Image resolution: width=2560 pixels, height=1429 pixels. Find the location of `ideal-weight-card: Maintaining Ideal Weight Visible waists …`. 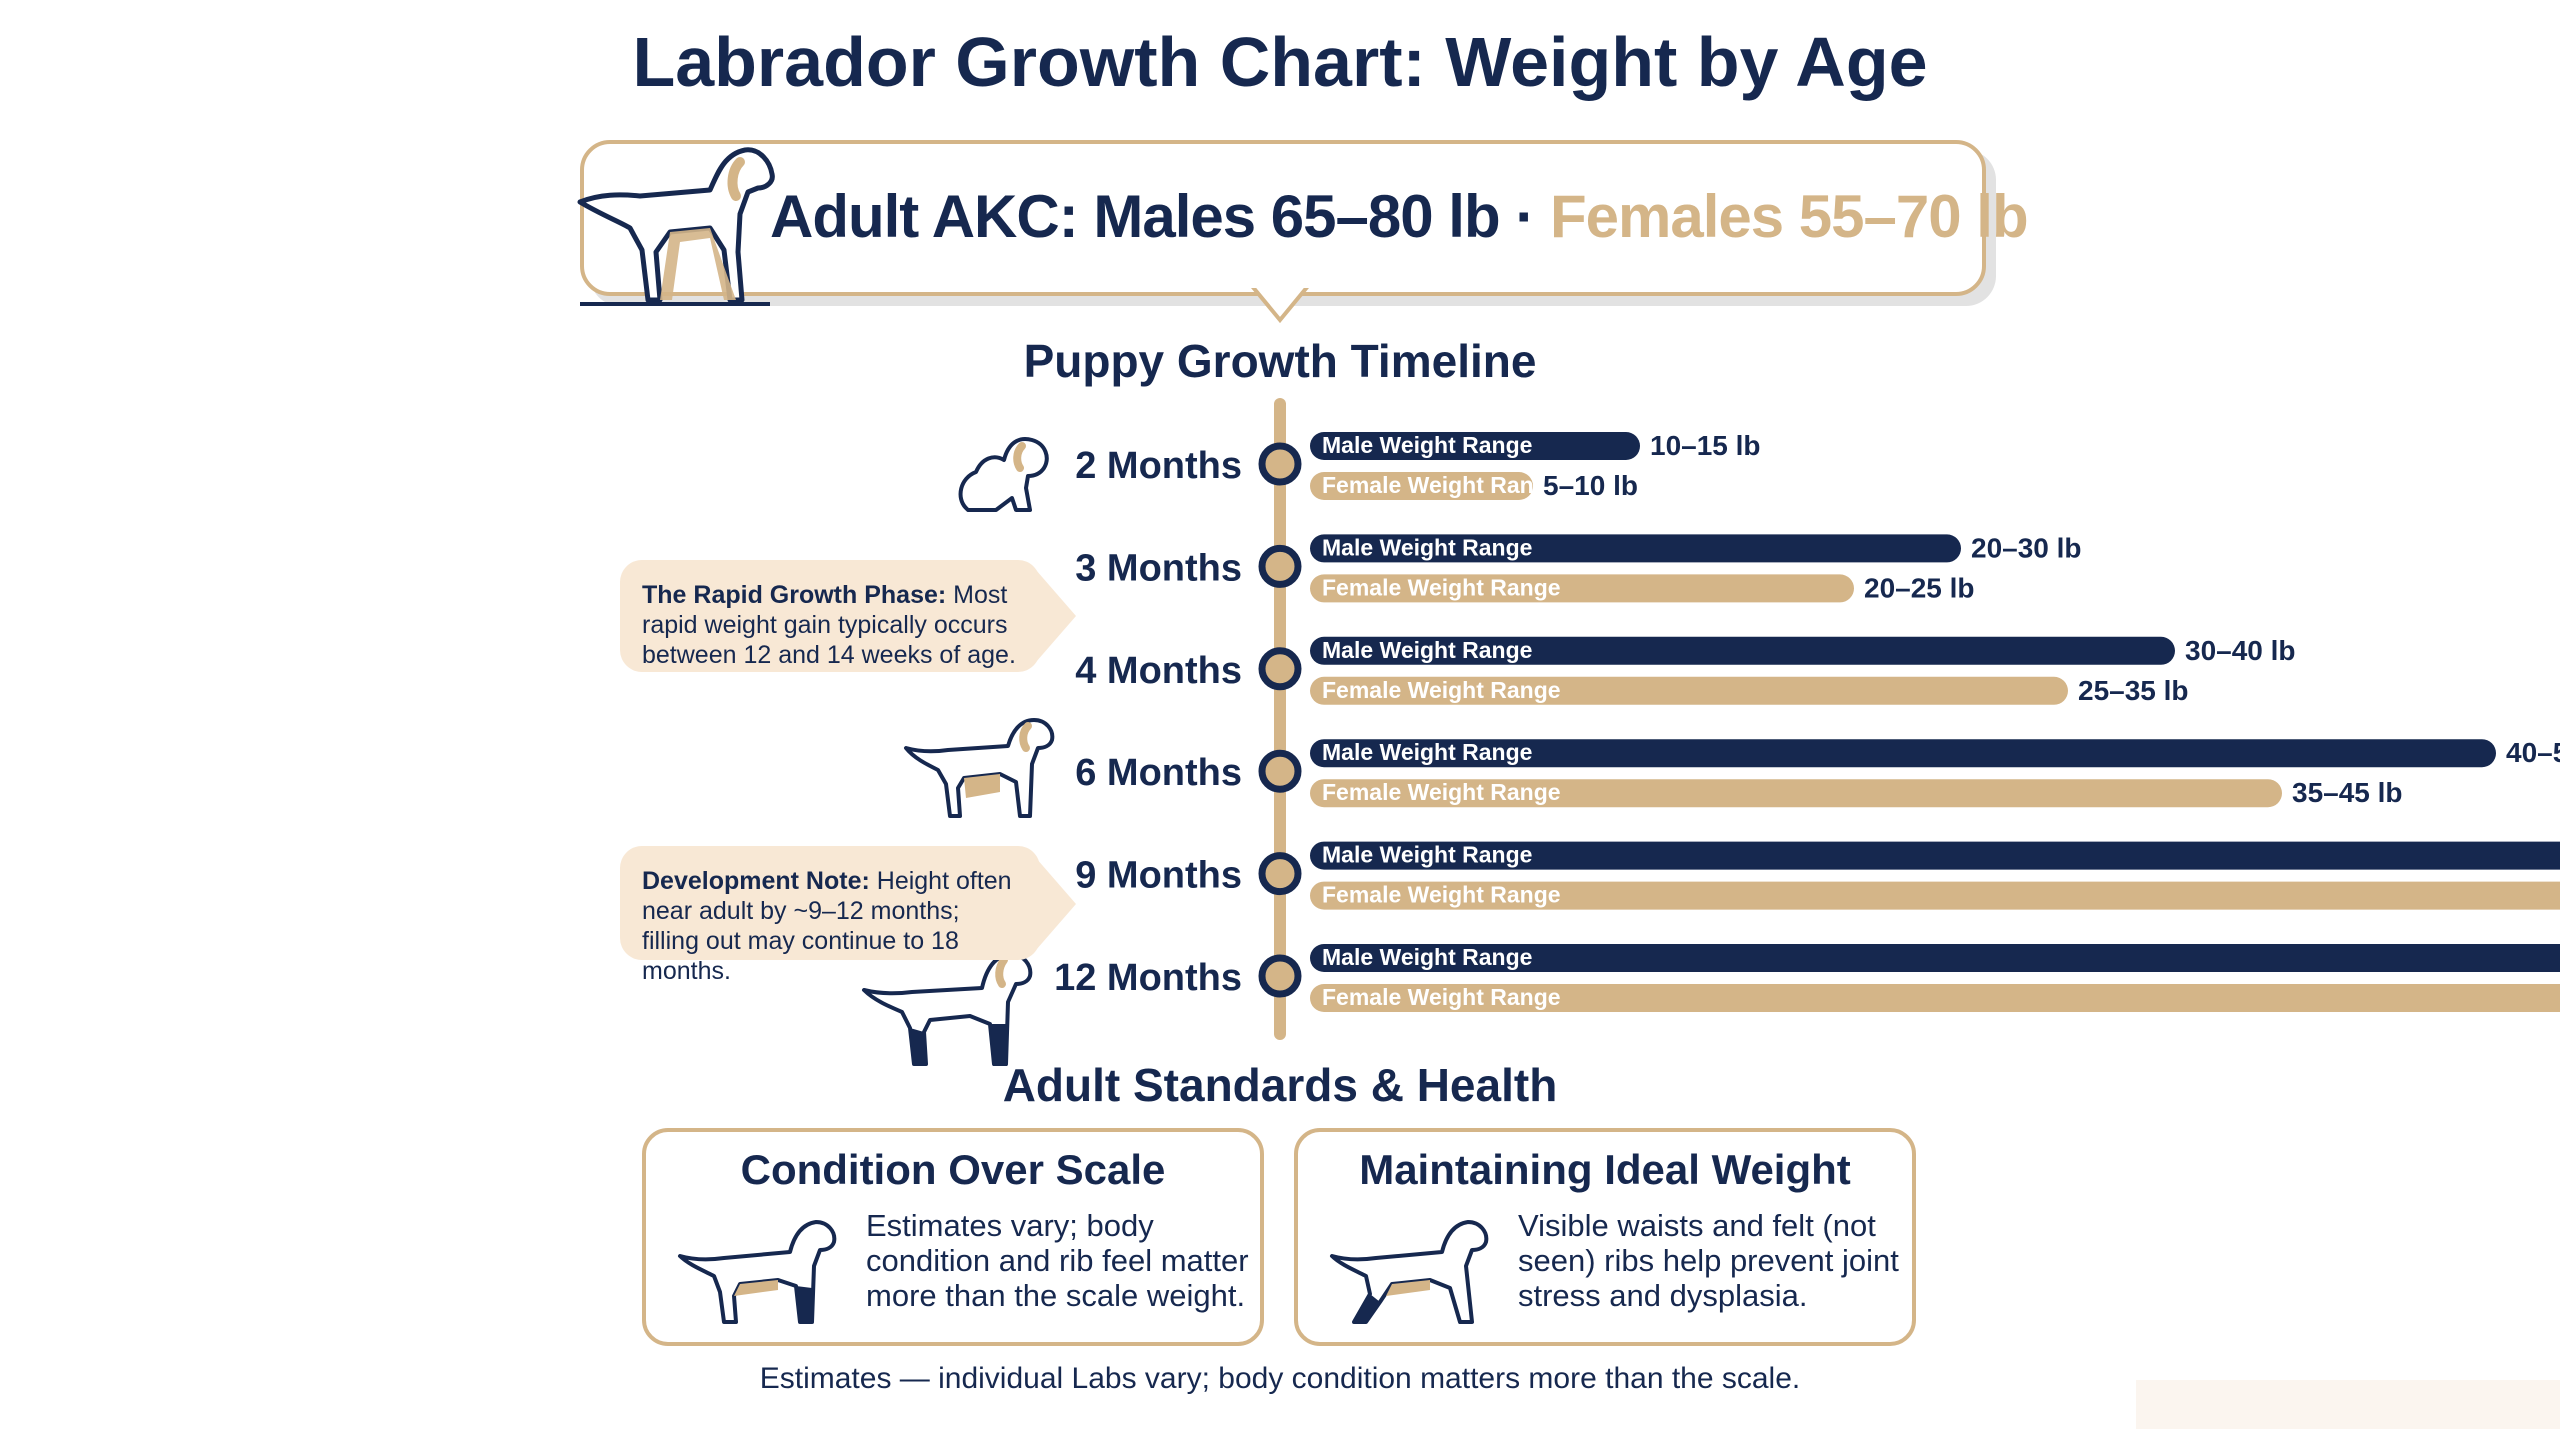

ideal-weight-card: Maintaining Ideal Weight Visible waists … is located at coordinates (1605, 1237).